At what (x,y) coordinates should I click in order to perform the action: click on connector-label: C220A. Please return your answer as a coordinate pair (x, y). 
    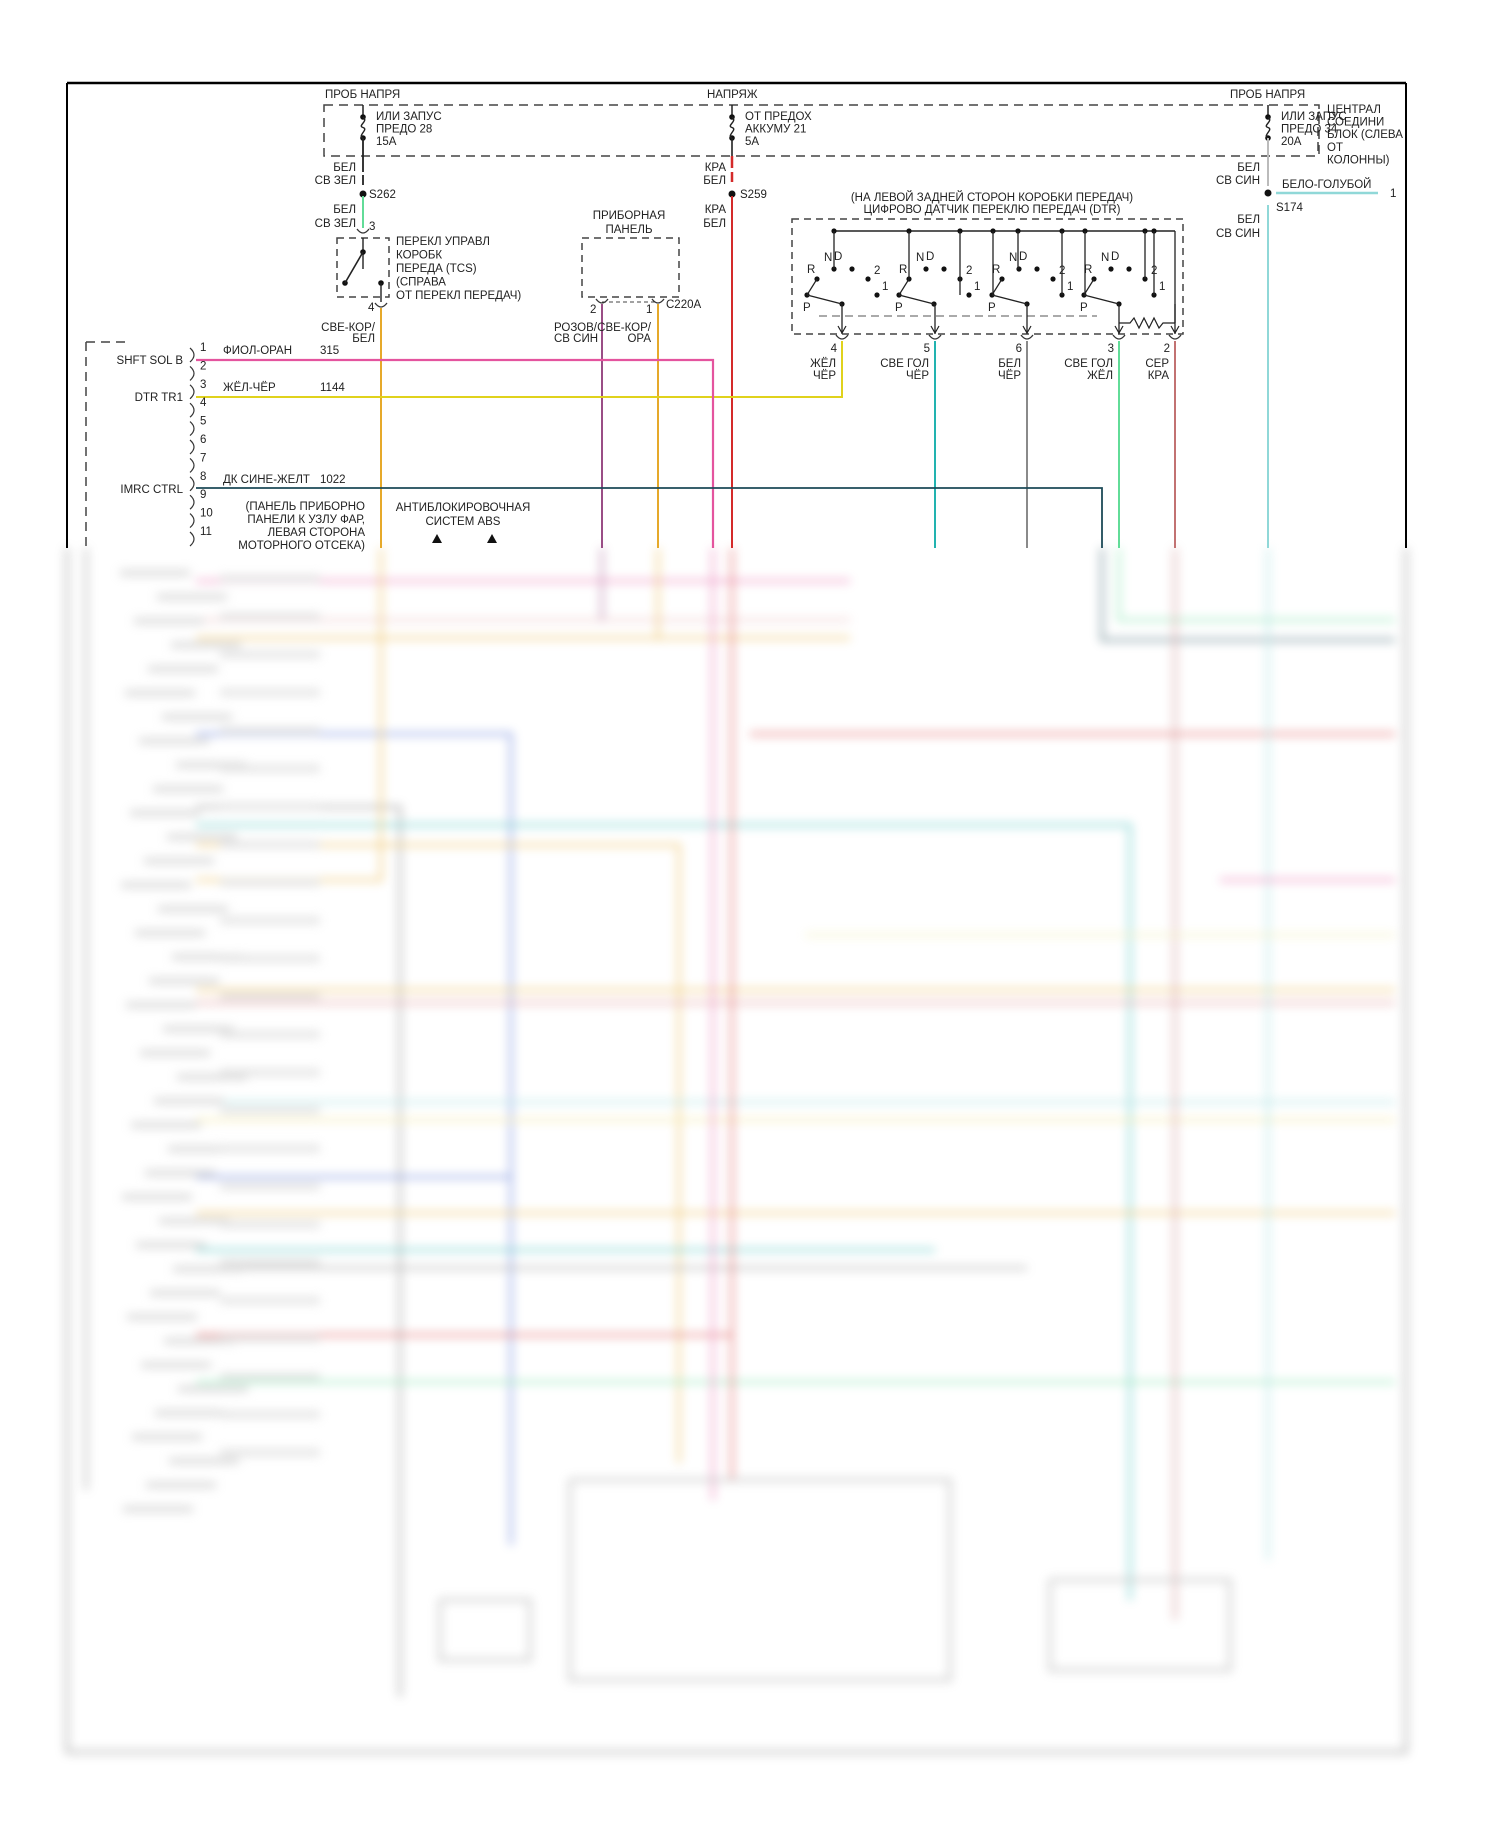
    Looking at the image, I should click on (683, 305).